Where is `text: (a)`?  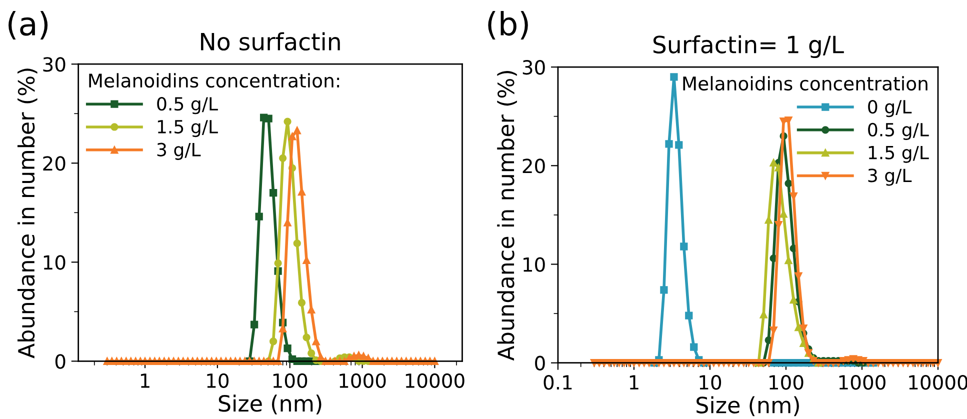
text: (a) is located at coordinates (28, 25).